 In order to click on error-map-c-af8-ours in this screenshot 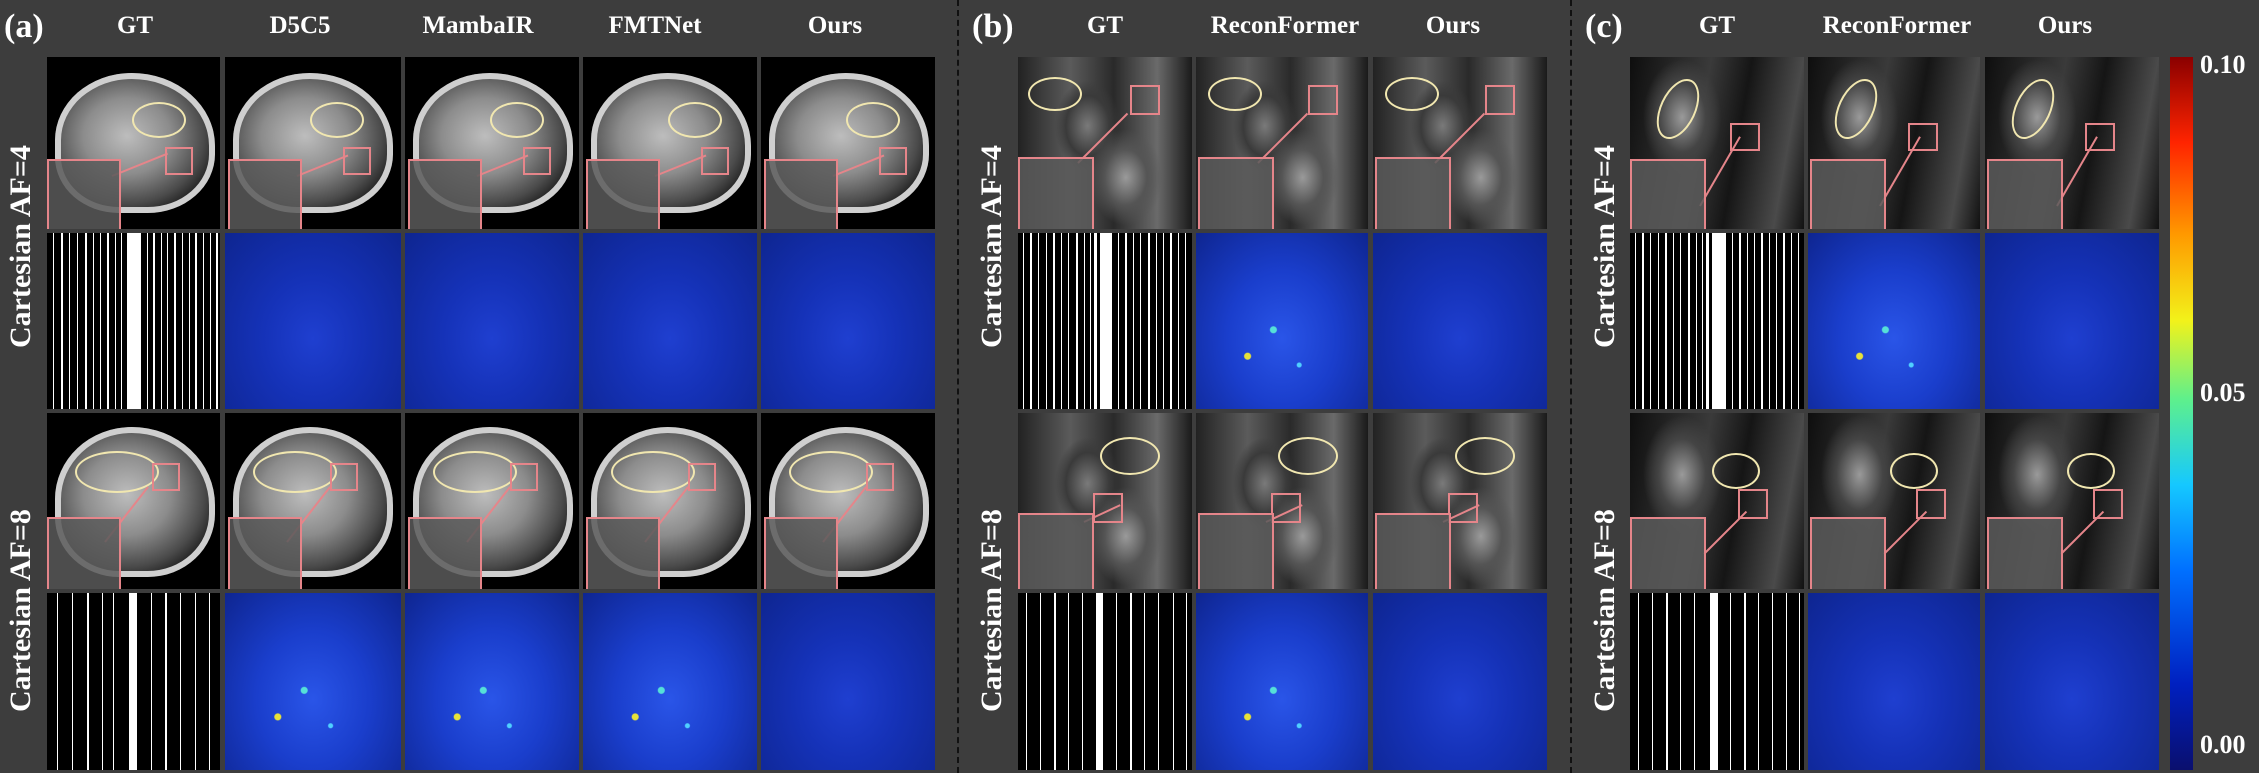, I will do `click(2072, 681)`.